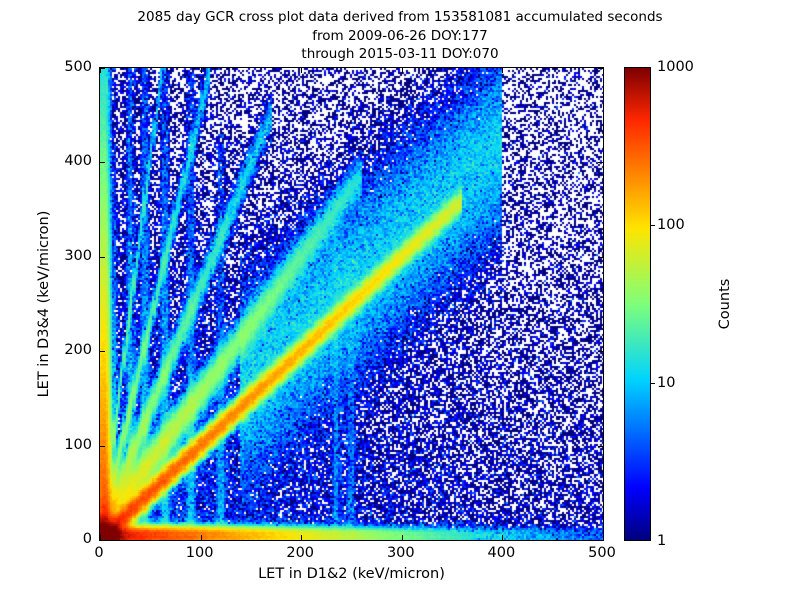 The width and height of the screenshot is (800, 600). Describe the element at coordinates (400, 553) in the screenshot. I see `x-tick-label: 300` at that location.